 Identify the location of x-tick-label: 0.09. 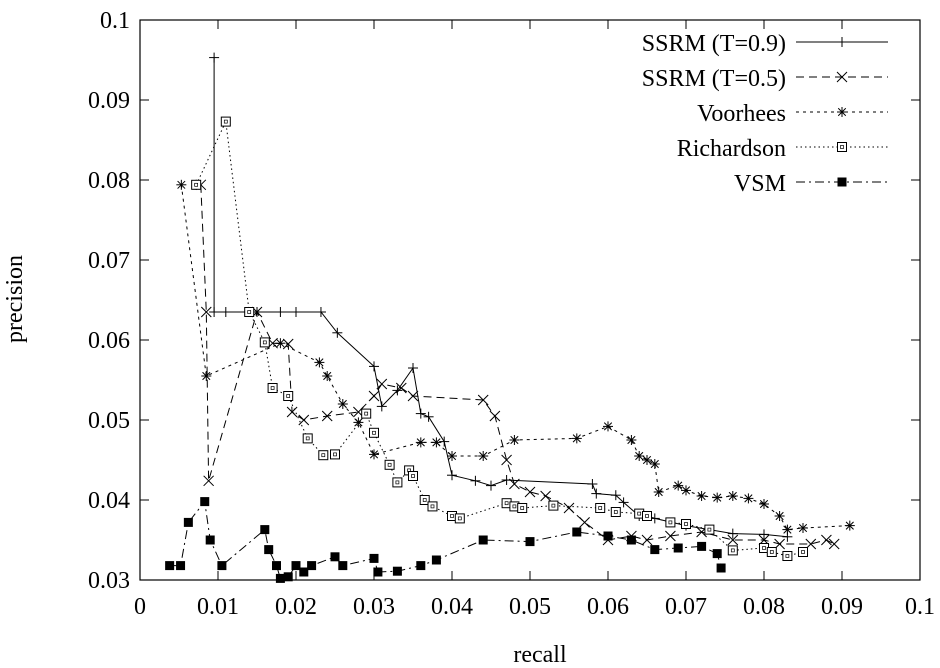
(842, 607).